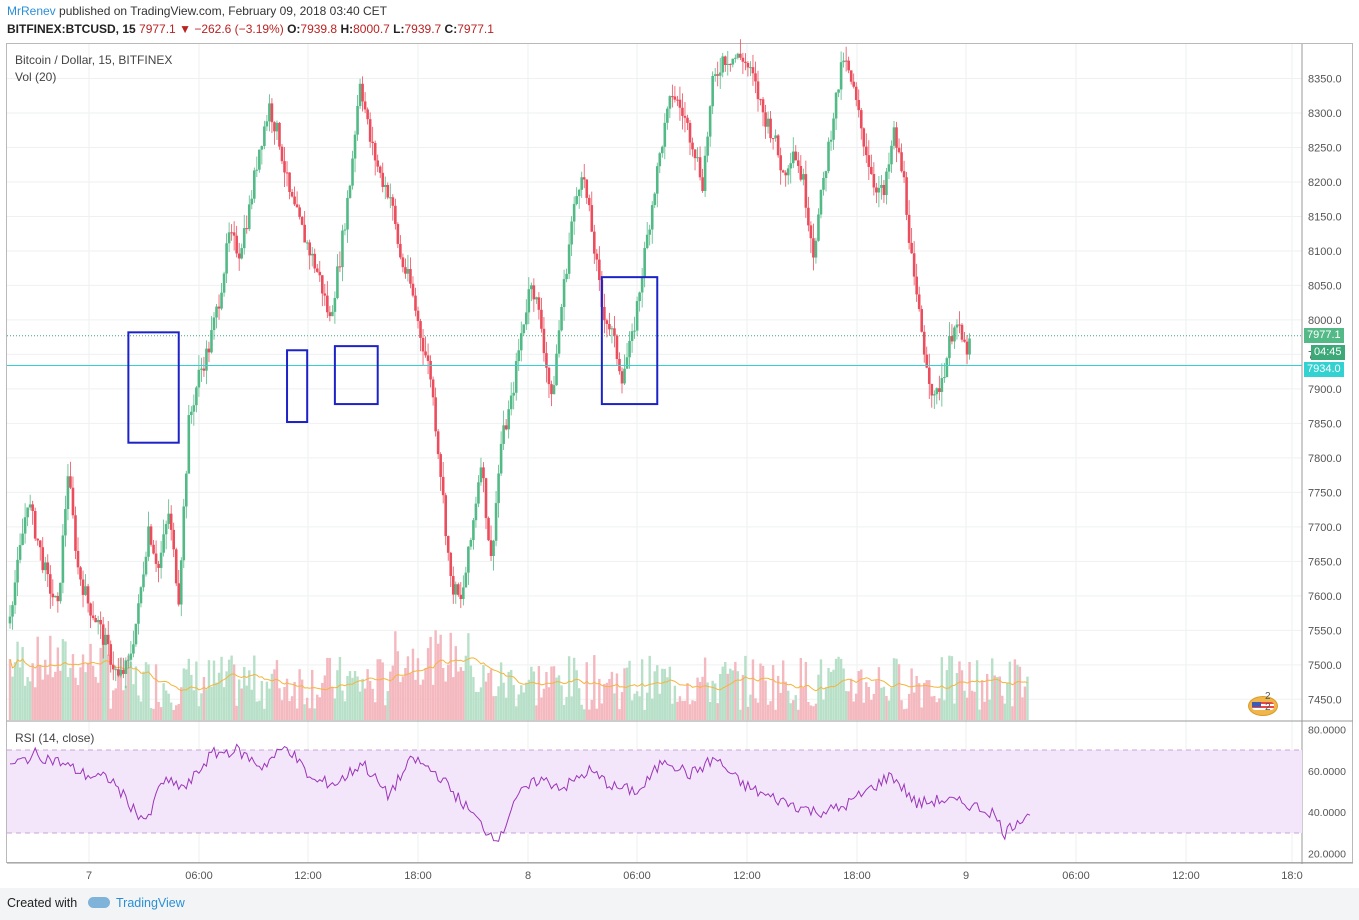  I want to click on time-tick-label: 18:00, so click(857, 876).